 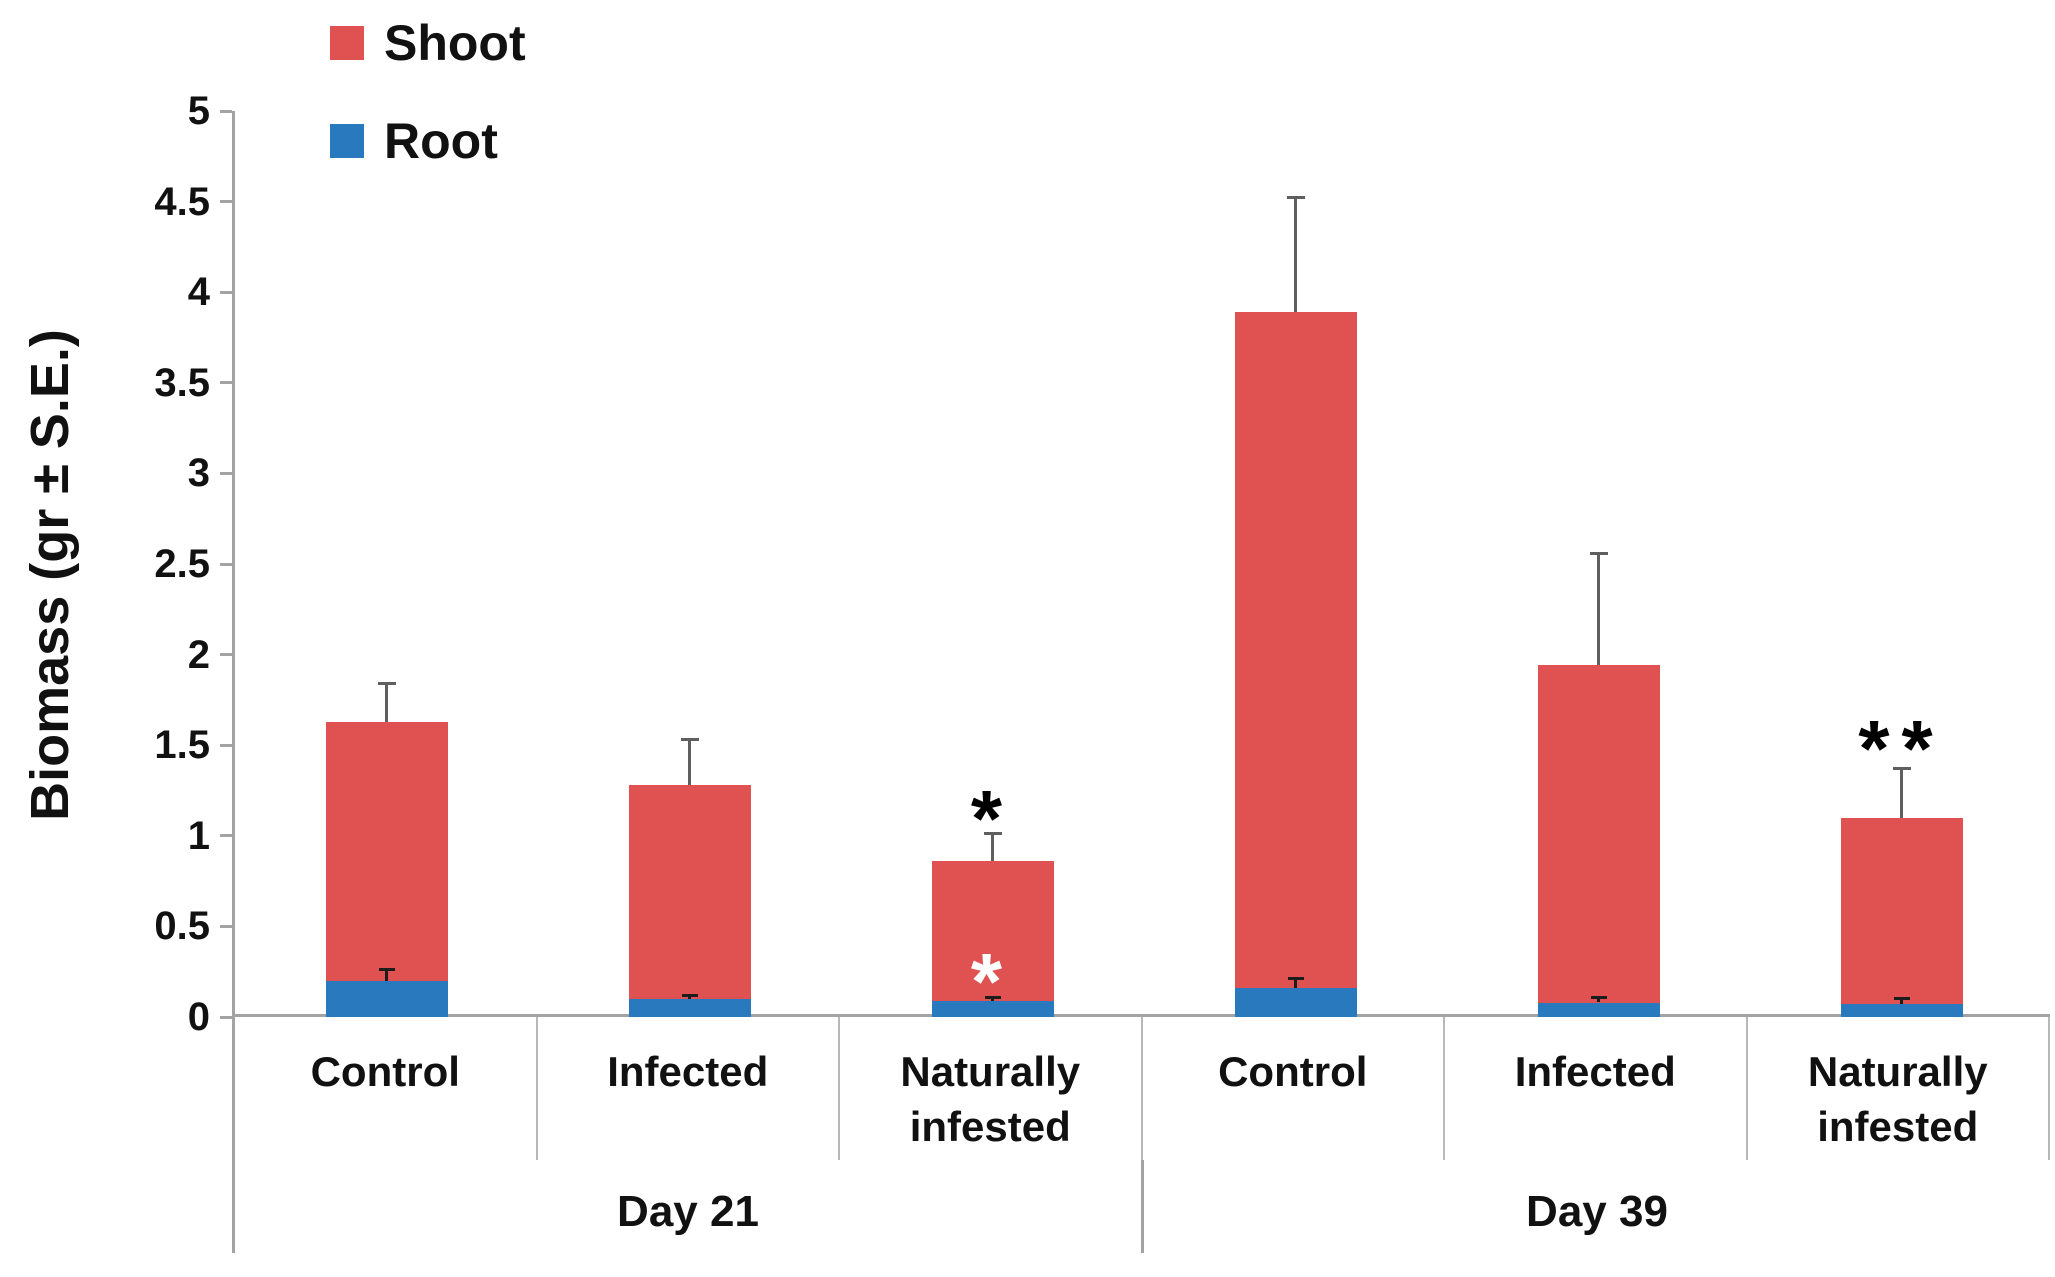 I want to click on y-tick-label: 2.5, so click(x=182, y=564).